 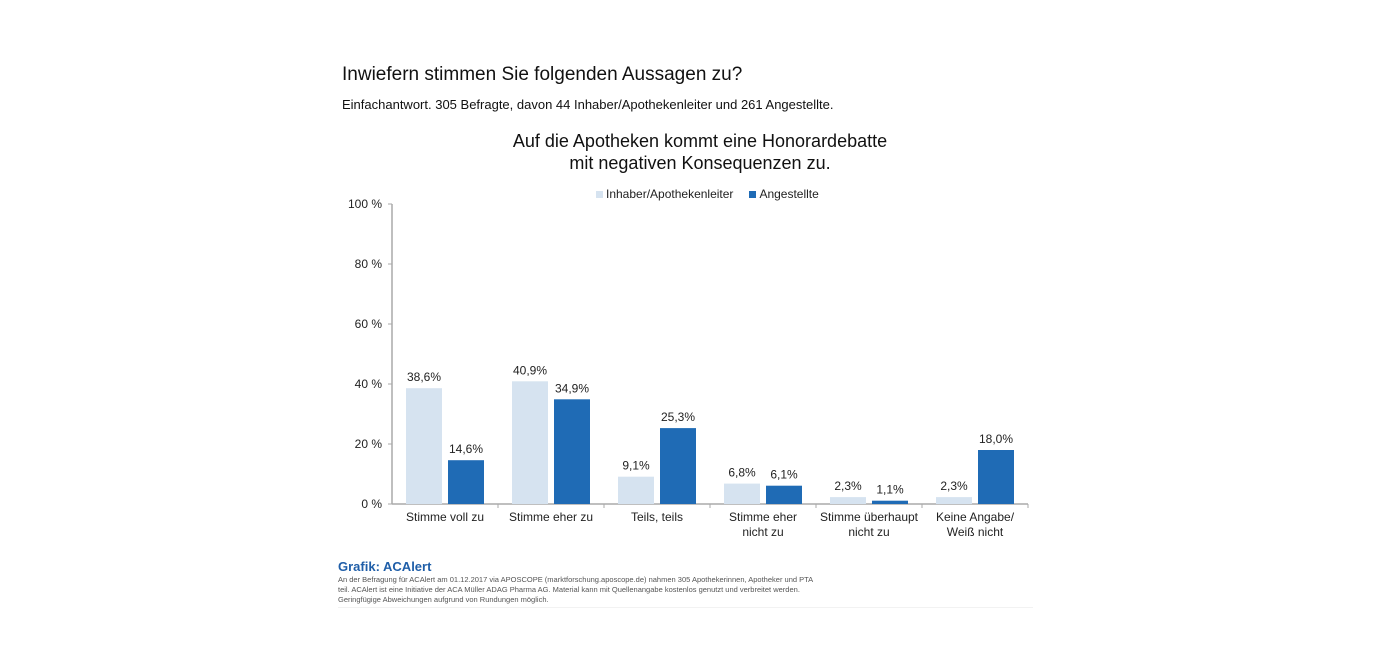 What do you see at coordinates (636, 466) in the screenshot?
I see `data-label: 9,1%` at bounding box center [636, 466].